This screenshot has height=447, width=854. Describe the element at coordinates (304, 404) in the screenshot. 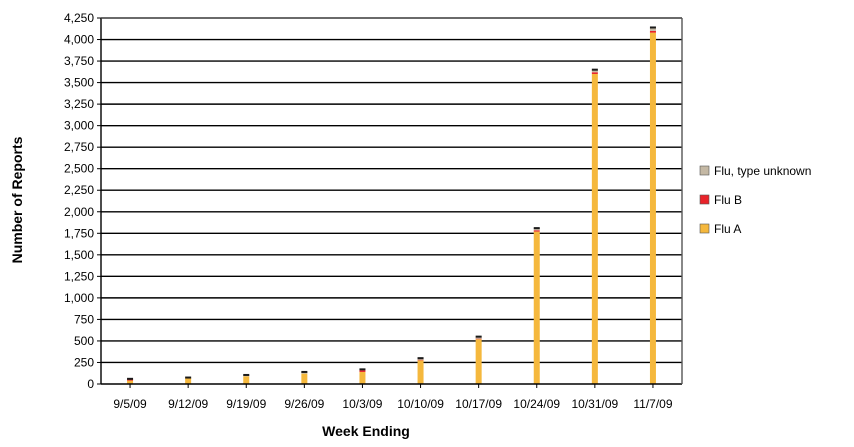

I see `x-tick-label: 9/26/09` at that location.